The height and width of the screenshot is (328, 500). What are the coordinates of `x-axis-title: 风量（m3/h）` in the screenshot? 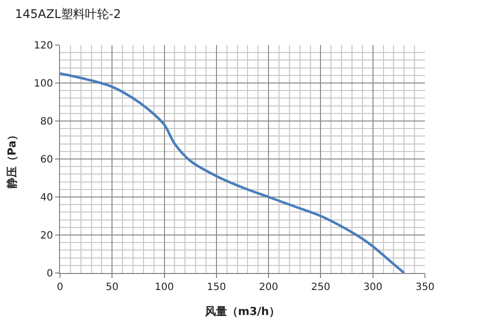 It's located at (242, 311).